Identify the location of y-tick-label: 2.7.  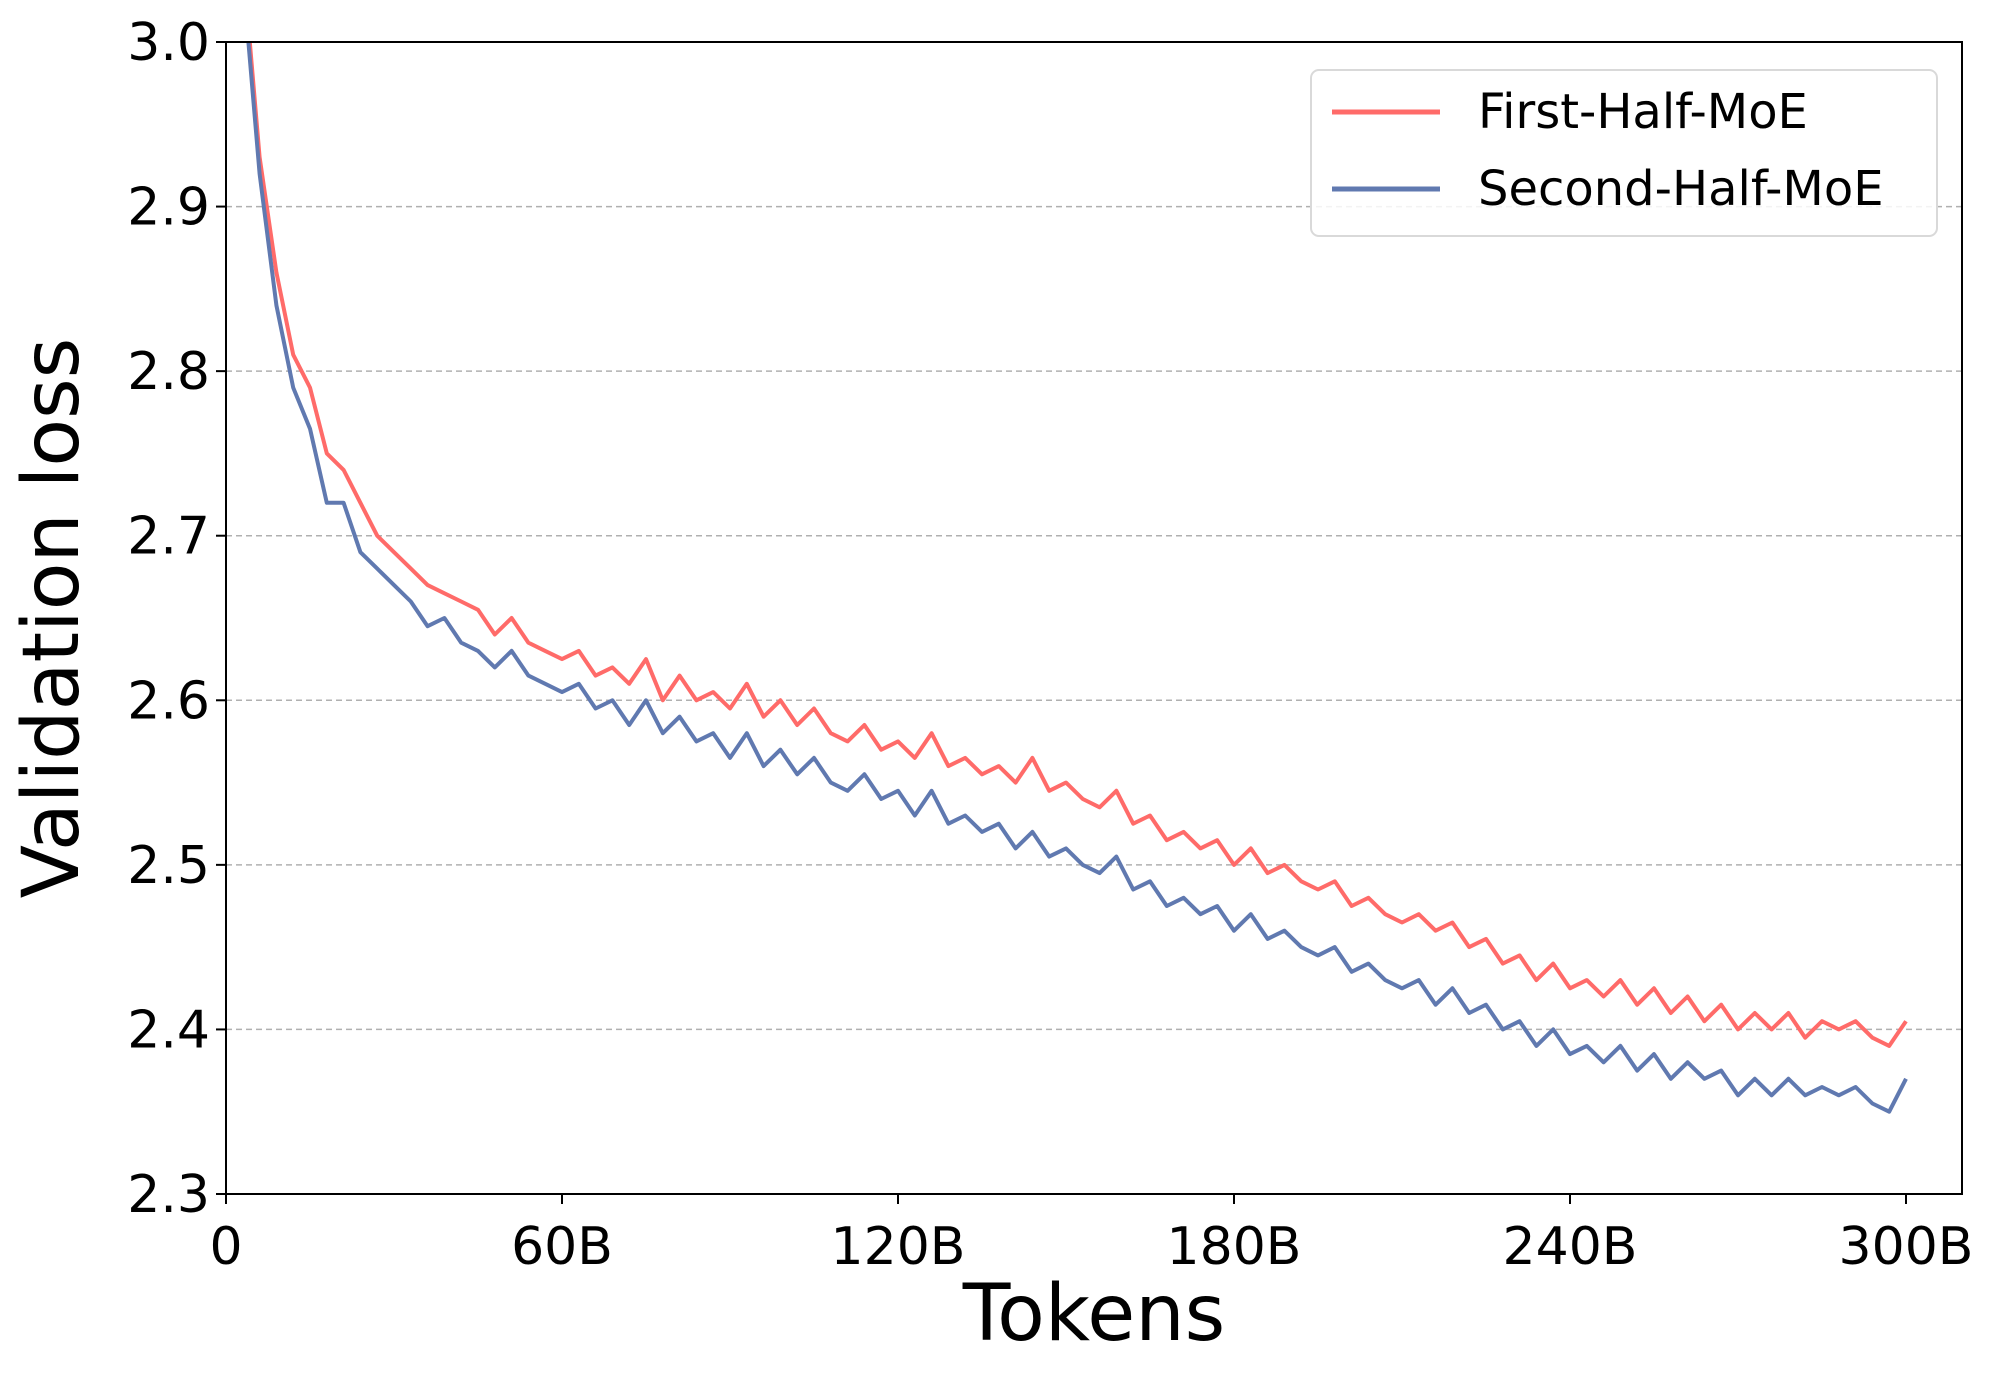
(168, 537).